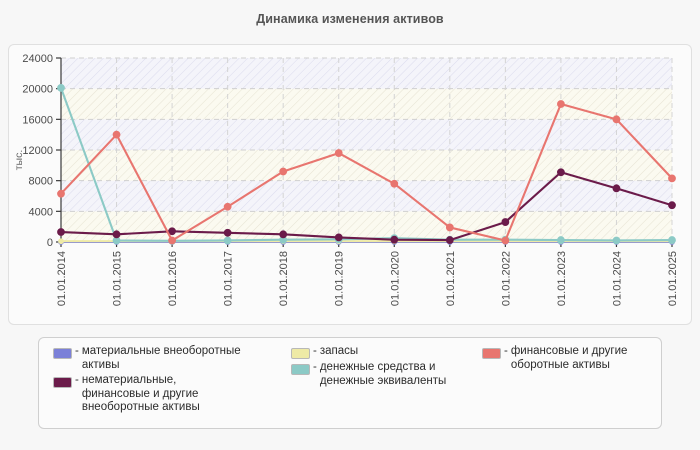  Describe the element at coordinates (19, 160) in the screenshot. I see `y-axis-label: тыс.` at that location.